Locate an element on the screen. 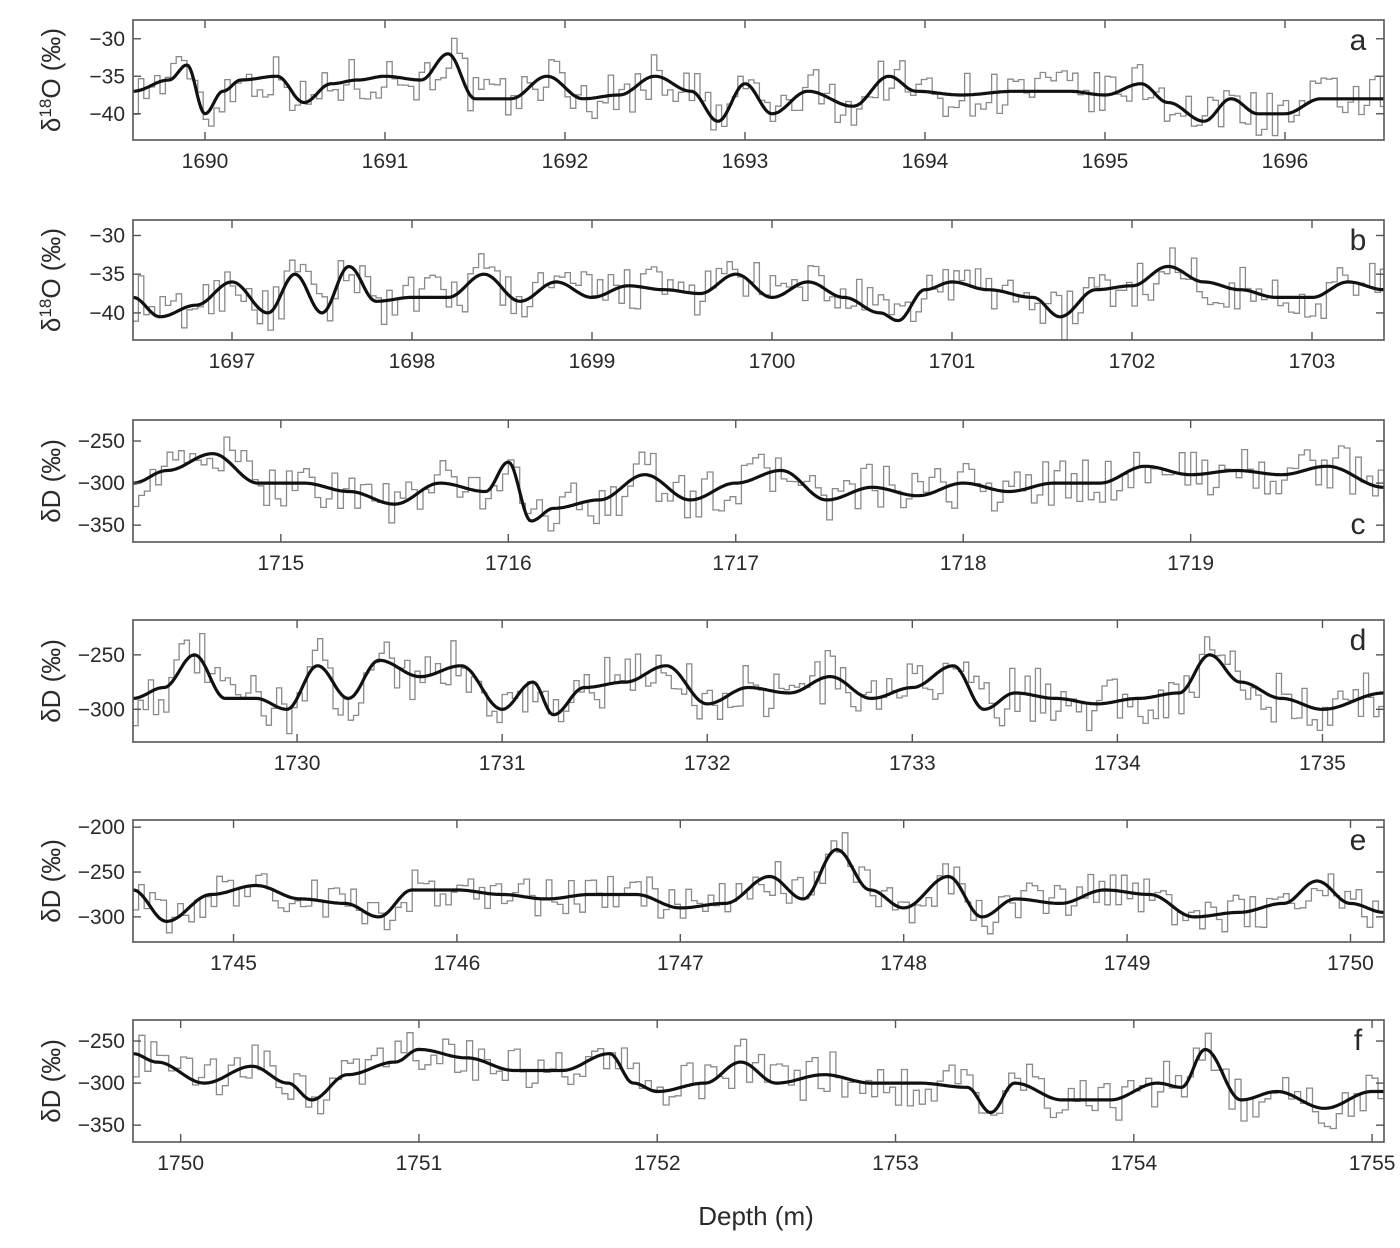  x-tick-label: 1695 is located at coordinates (1105, 161).